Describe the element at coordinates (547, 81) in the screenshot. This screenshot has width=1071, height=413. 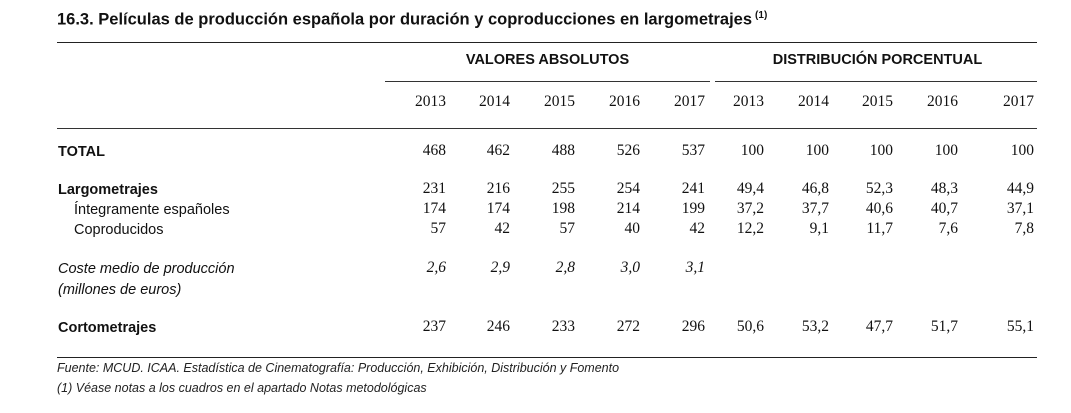
I see `group-rule-absolutos` at that location.